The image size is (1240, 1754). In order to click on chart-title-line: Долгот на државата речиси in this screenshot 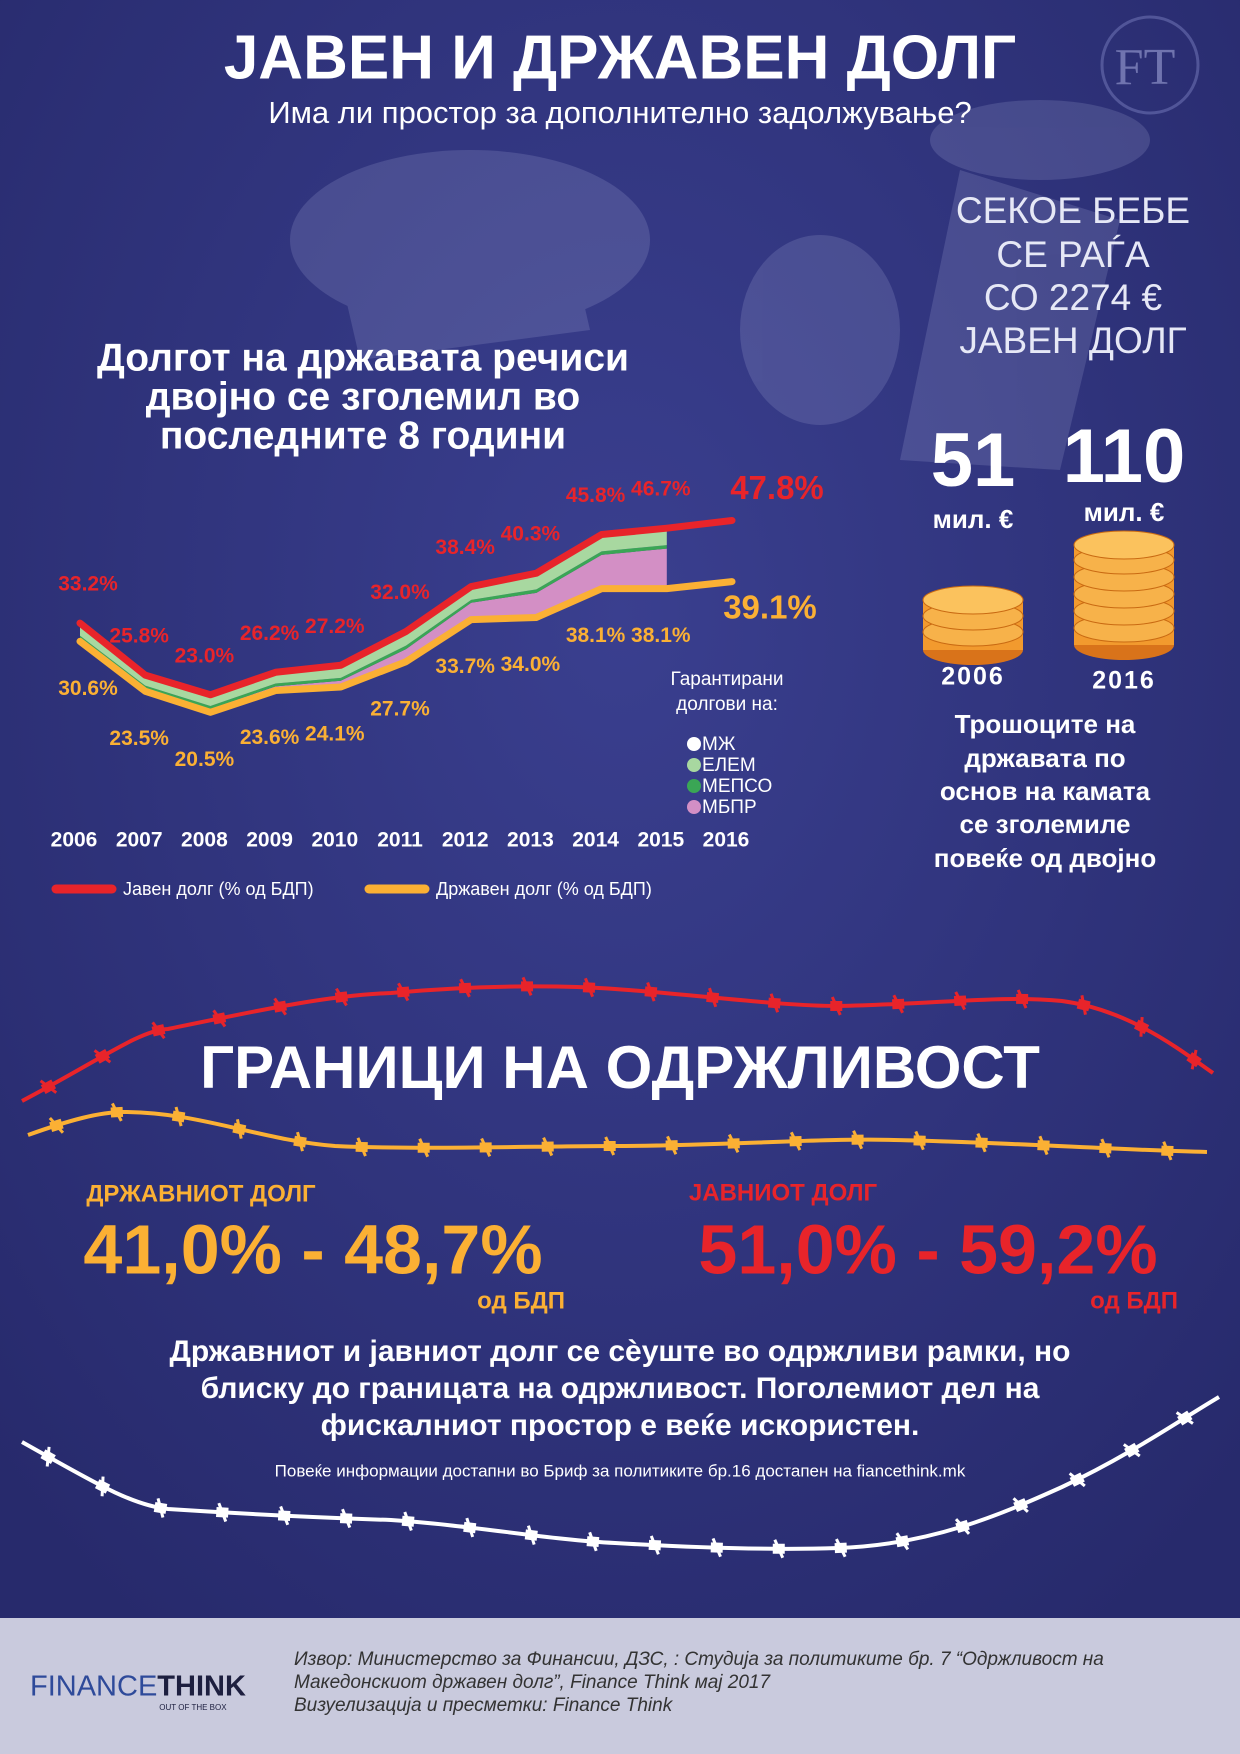, I will do `click(363, 357)`.